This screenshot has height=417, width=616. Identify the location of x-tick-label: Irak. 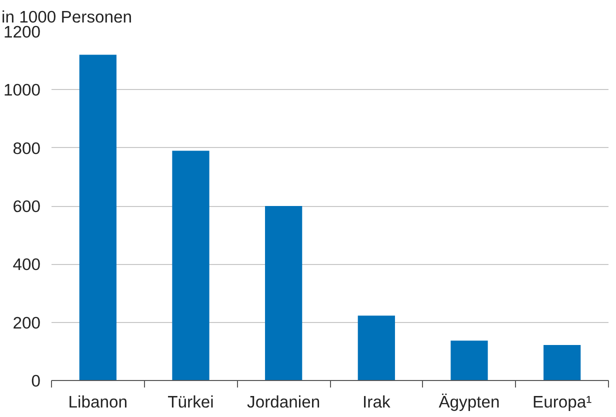
(376, 402).